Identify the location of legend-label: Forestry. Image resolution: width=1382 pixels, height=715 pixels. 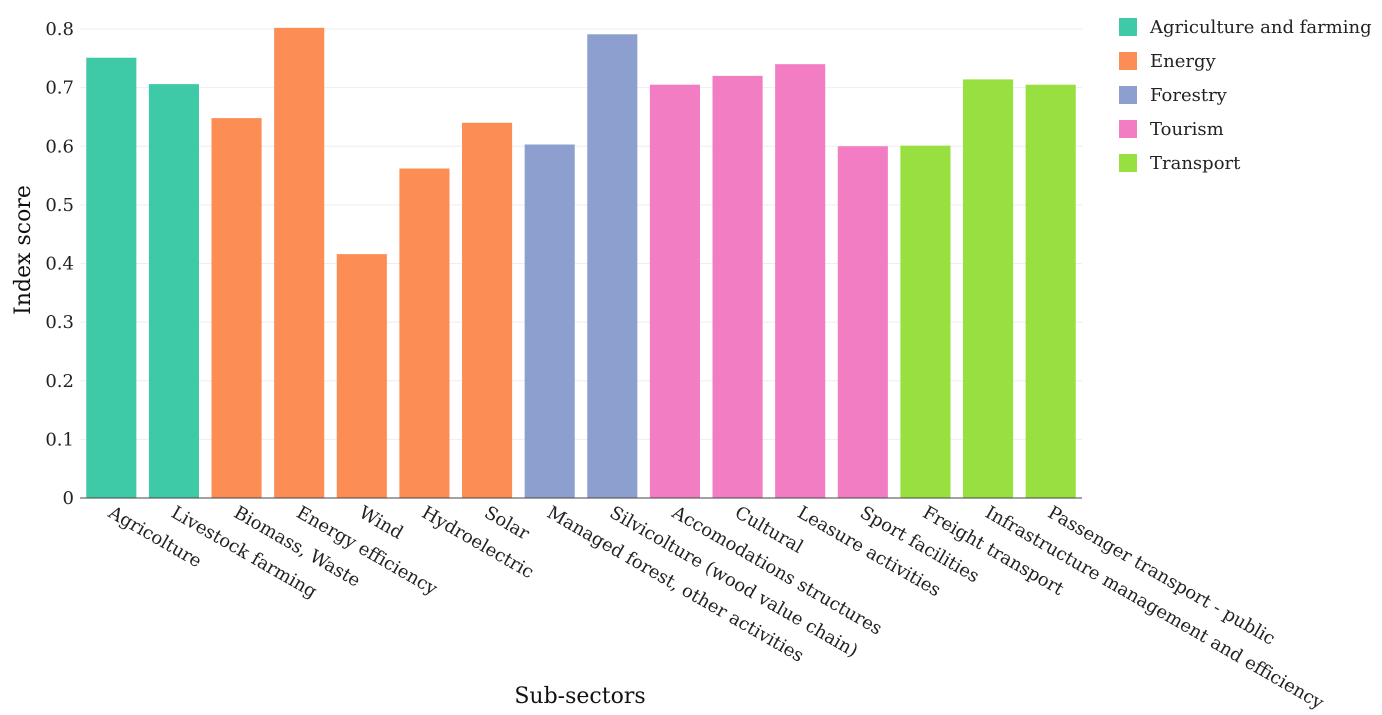
(1189, 95).